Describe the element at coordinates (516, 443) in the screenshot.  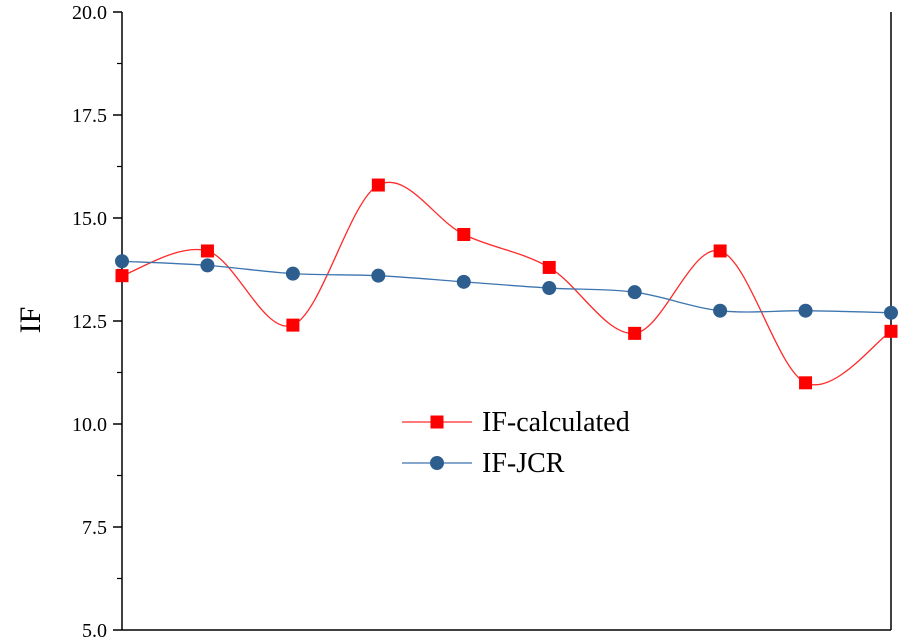
I see `legend: IF-calculated IF-JCR` at that location.